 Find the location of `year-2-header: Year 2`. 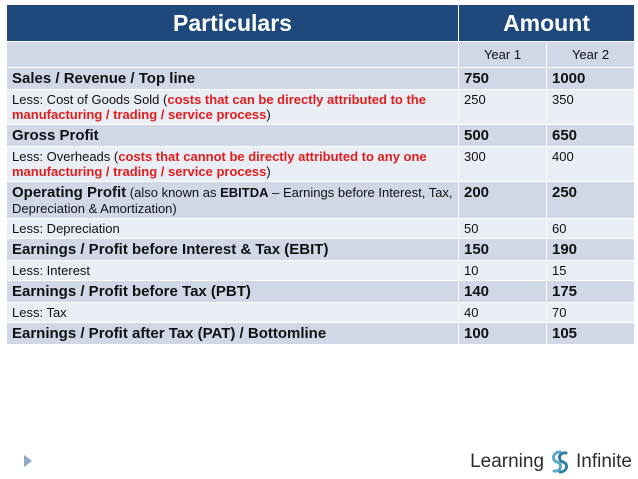

year-2-header: Year 2 is located at coordinates (590, 54).